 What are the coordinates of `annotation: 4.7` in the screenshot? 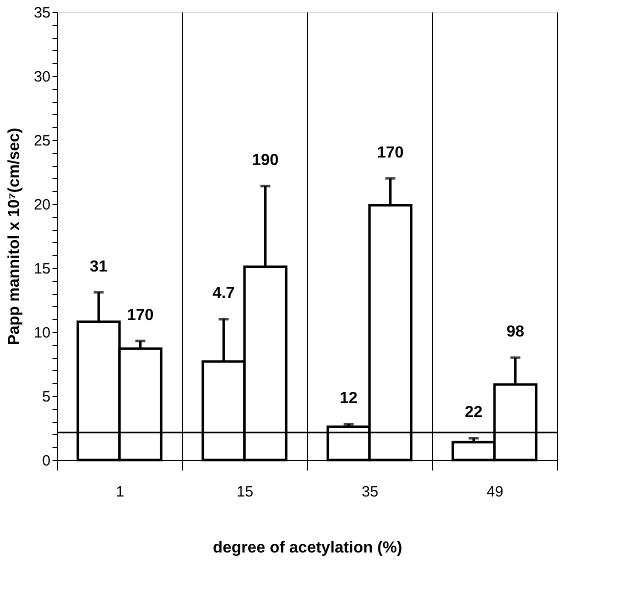 It's located at (223, 293).